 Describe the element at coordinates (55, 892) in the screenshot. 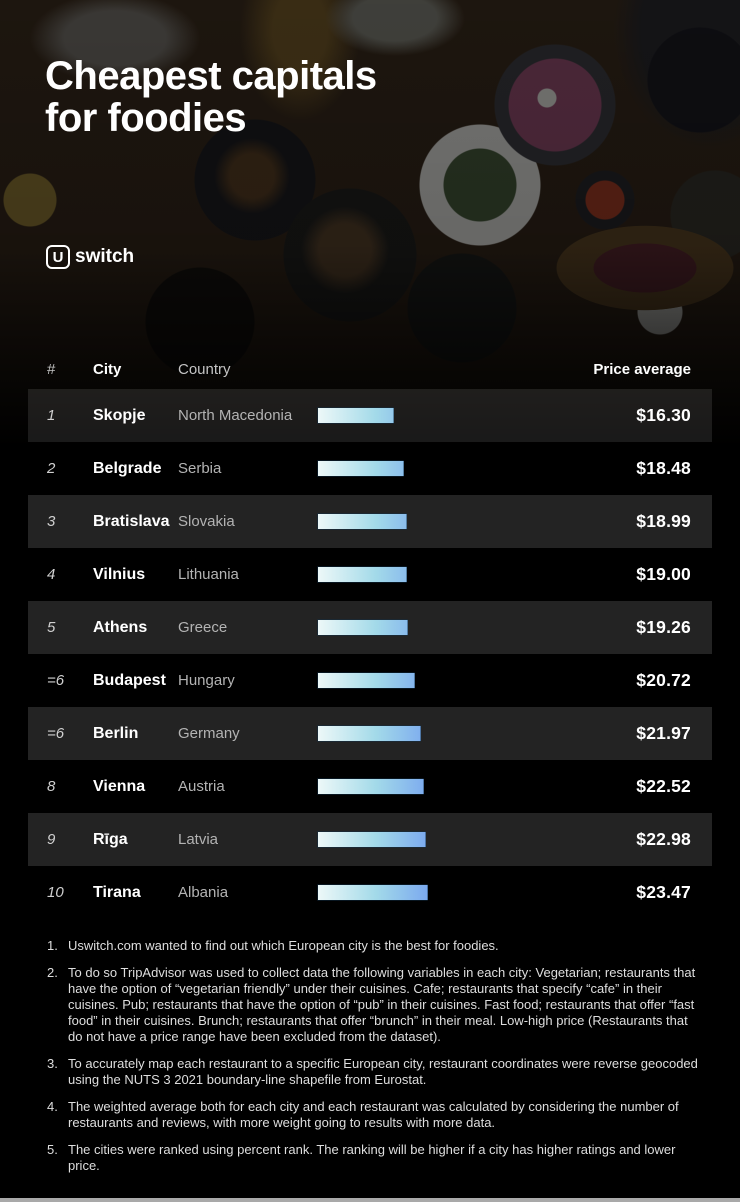

I see `rank-cell: 10` at that location.